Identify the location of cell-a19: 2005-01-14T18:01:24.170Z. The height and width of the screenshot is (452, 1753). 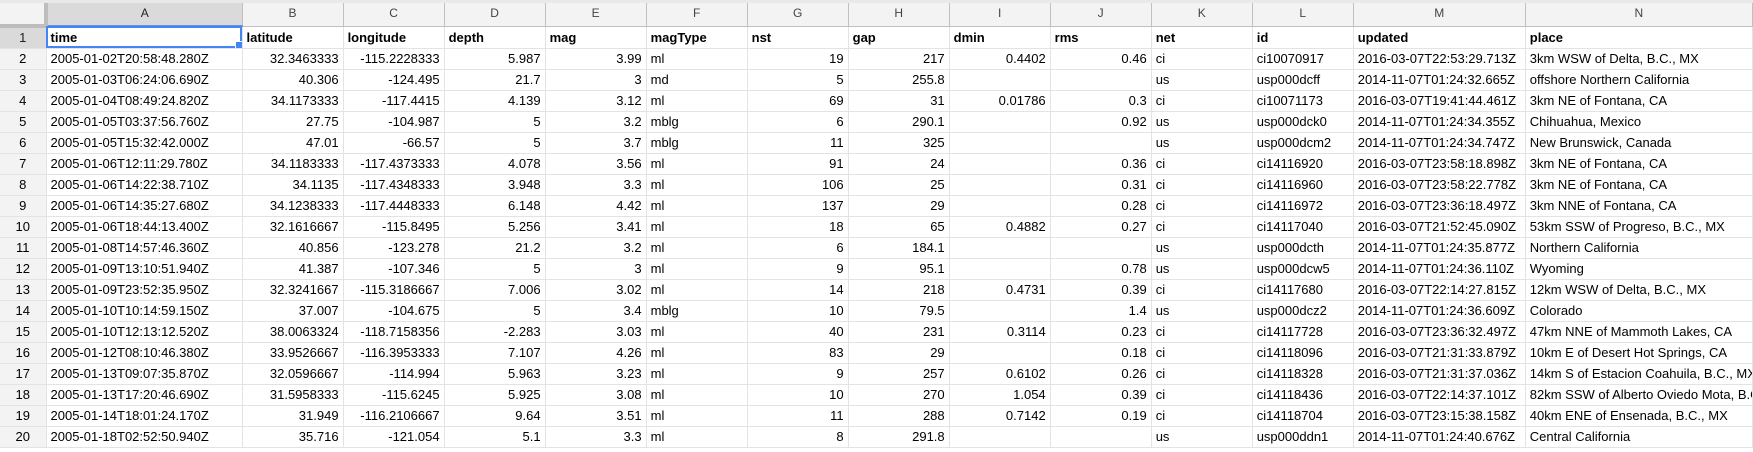
(144, 416).